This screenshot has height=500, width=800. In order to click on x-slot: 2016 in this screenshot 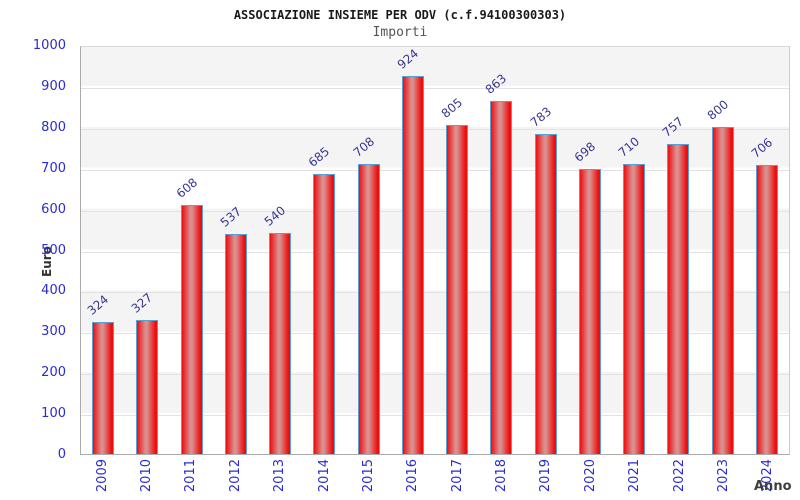, I will do `click(413, 479)`.